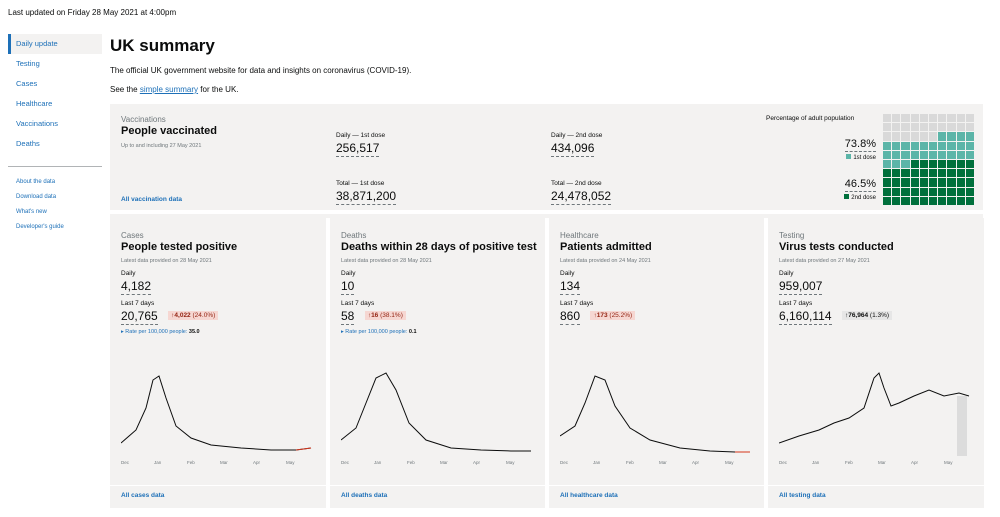 This screenshot has width=1000, height=517. I want to click on x-tick-label: Mar, so click(224, 462).